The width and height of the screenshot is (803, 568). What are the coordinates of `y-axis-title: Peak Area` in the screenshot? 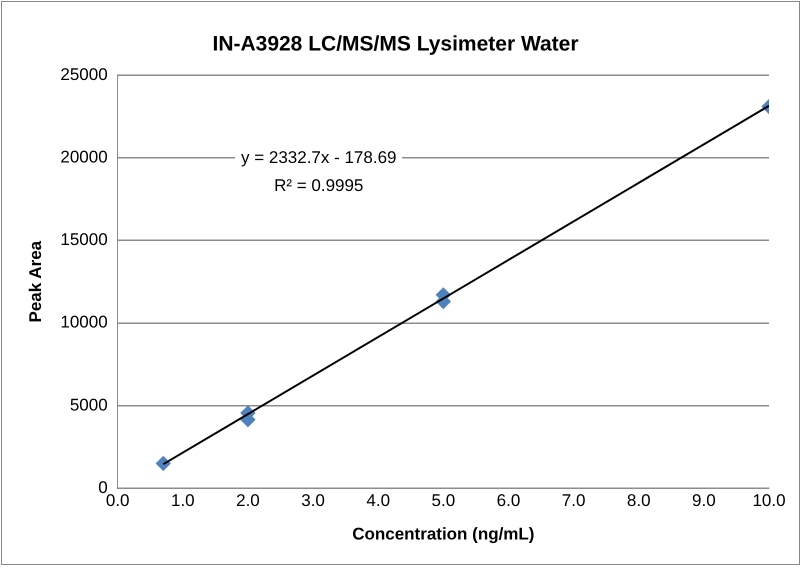 It's located at (35, 281).